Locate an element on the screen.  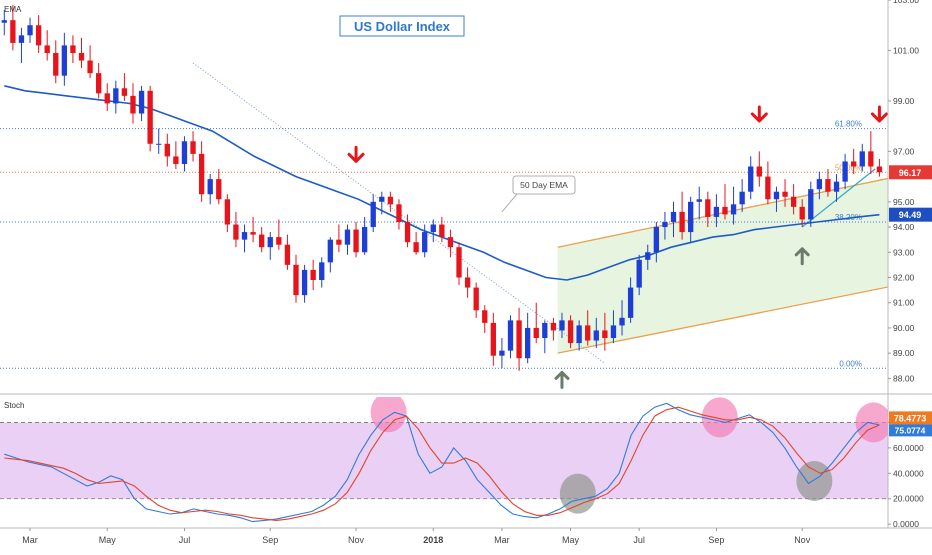
fib-label-1: 50.00% is located at coordinates (848, 167).